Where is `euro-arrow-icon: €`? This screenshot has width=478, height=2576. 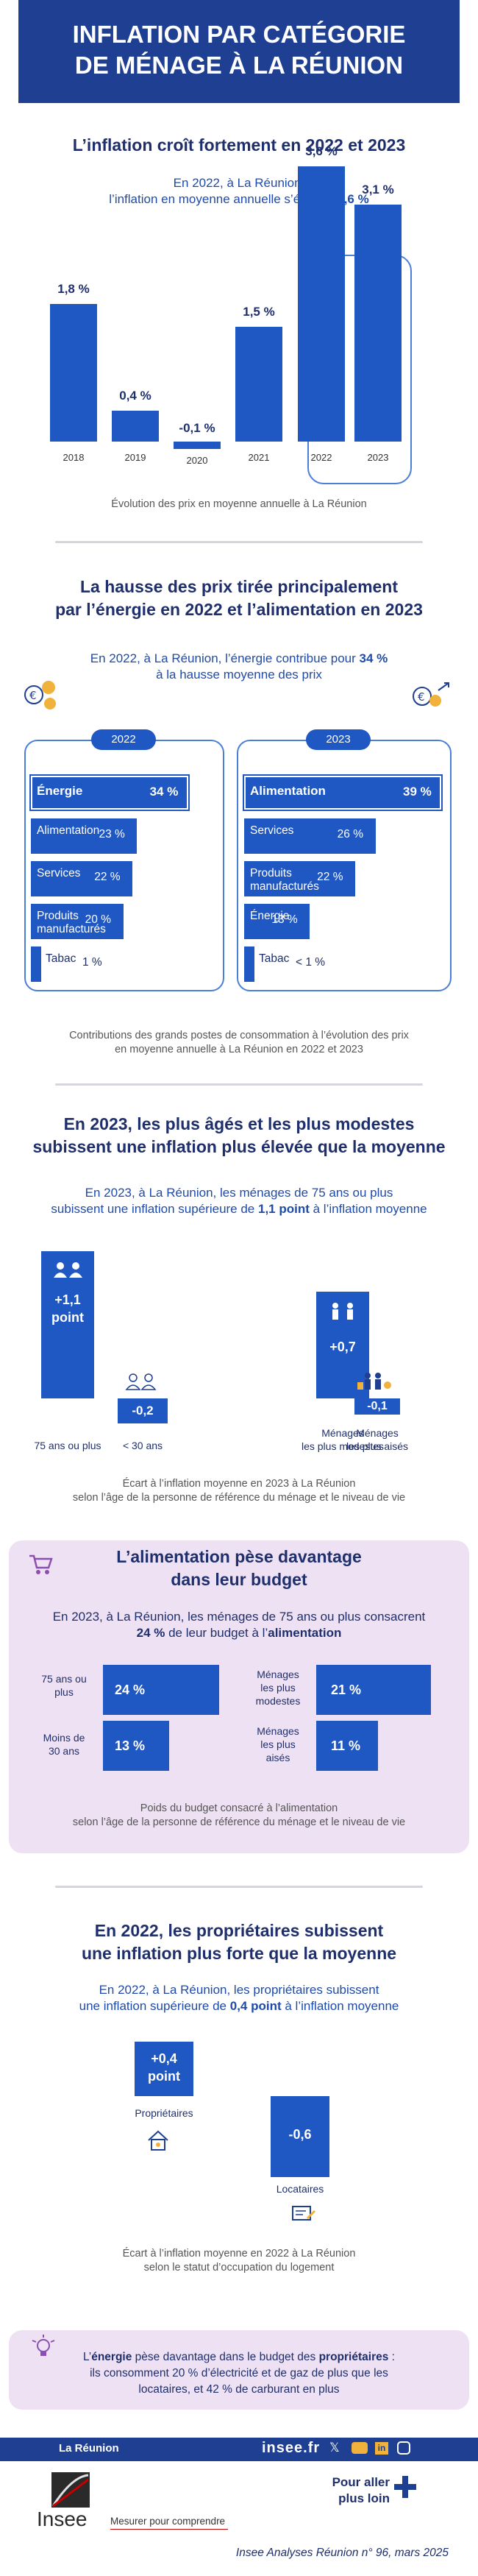
euro-arrow-icon: € is located at coordinates (431, 694).